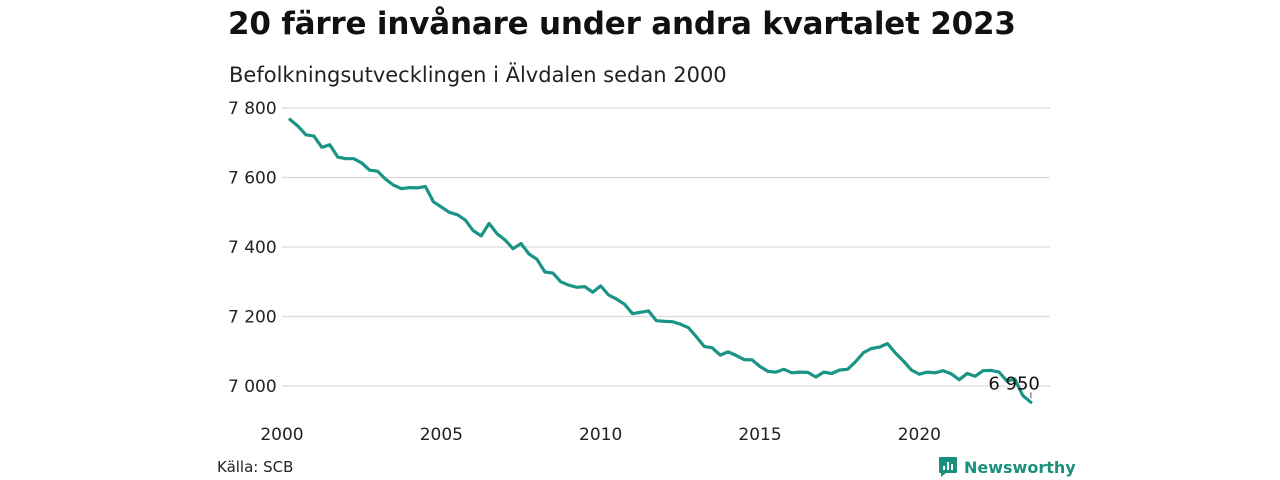 The height and width of the screenshot is (480, 1280). I want to click on x-tick-label: 2020, so click(919, 435).